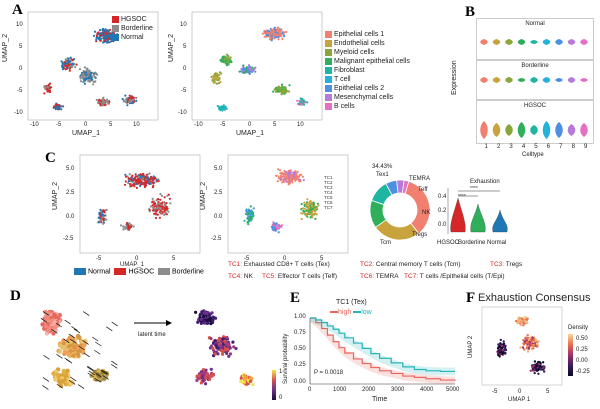 This screenshot has height=409, width=600. What do you see at coordinates (470, 12) in the screenshot?
I see `panel-b-letter: B` at bounding box center [470, 12].